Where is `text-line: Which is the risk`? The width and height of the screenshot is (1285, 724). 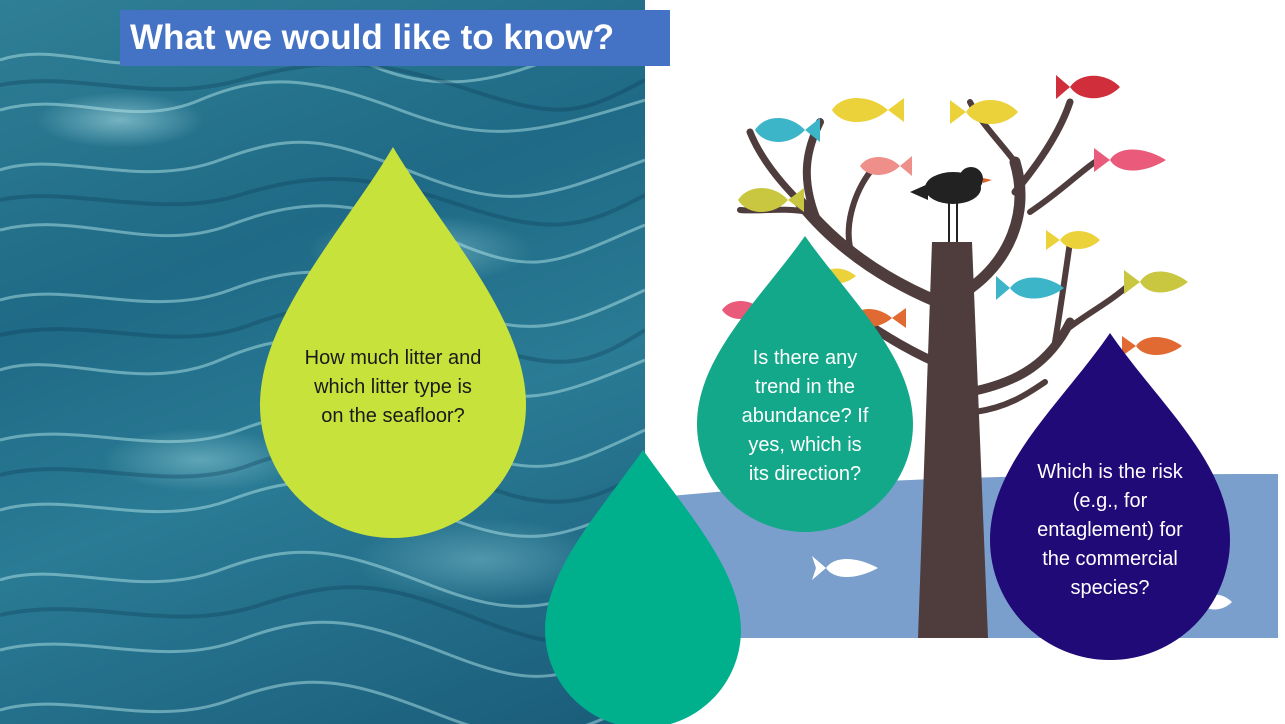 text-line: Which is the risk is located at coordinates (1110, 472).